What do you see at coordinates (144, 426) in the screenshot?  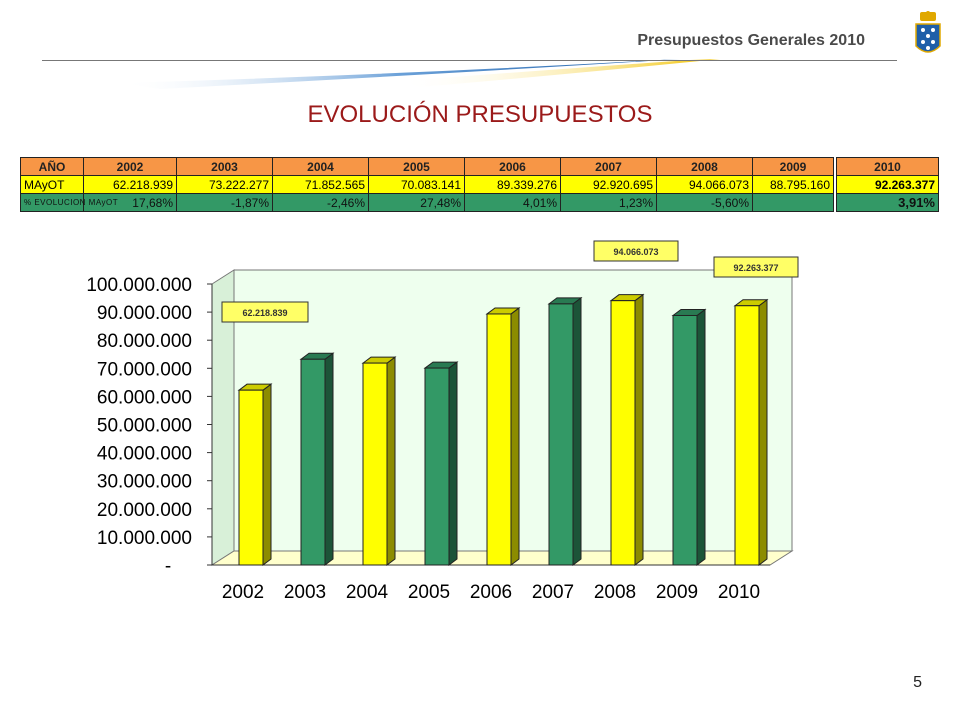 I see `y-tick-label: 50.000.000` at bounding box center [144, 426].